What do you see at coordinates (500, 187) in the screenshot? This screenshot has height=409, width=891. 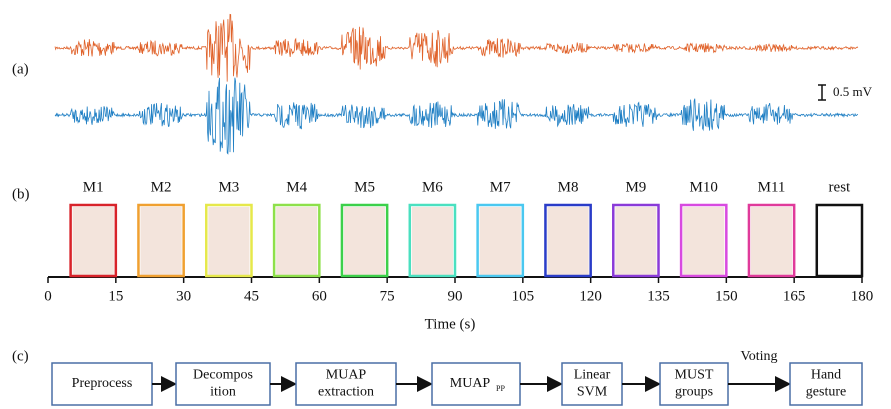 I see `gesture-label: M7` at bounding box center [500, 187].